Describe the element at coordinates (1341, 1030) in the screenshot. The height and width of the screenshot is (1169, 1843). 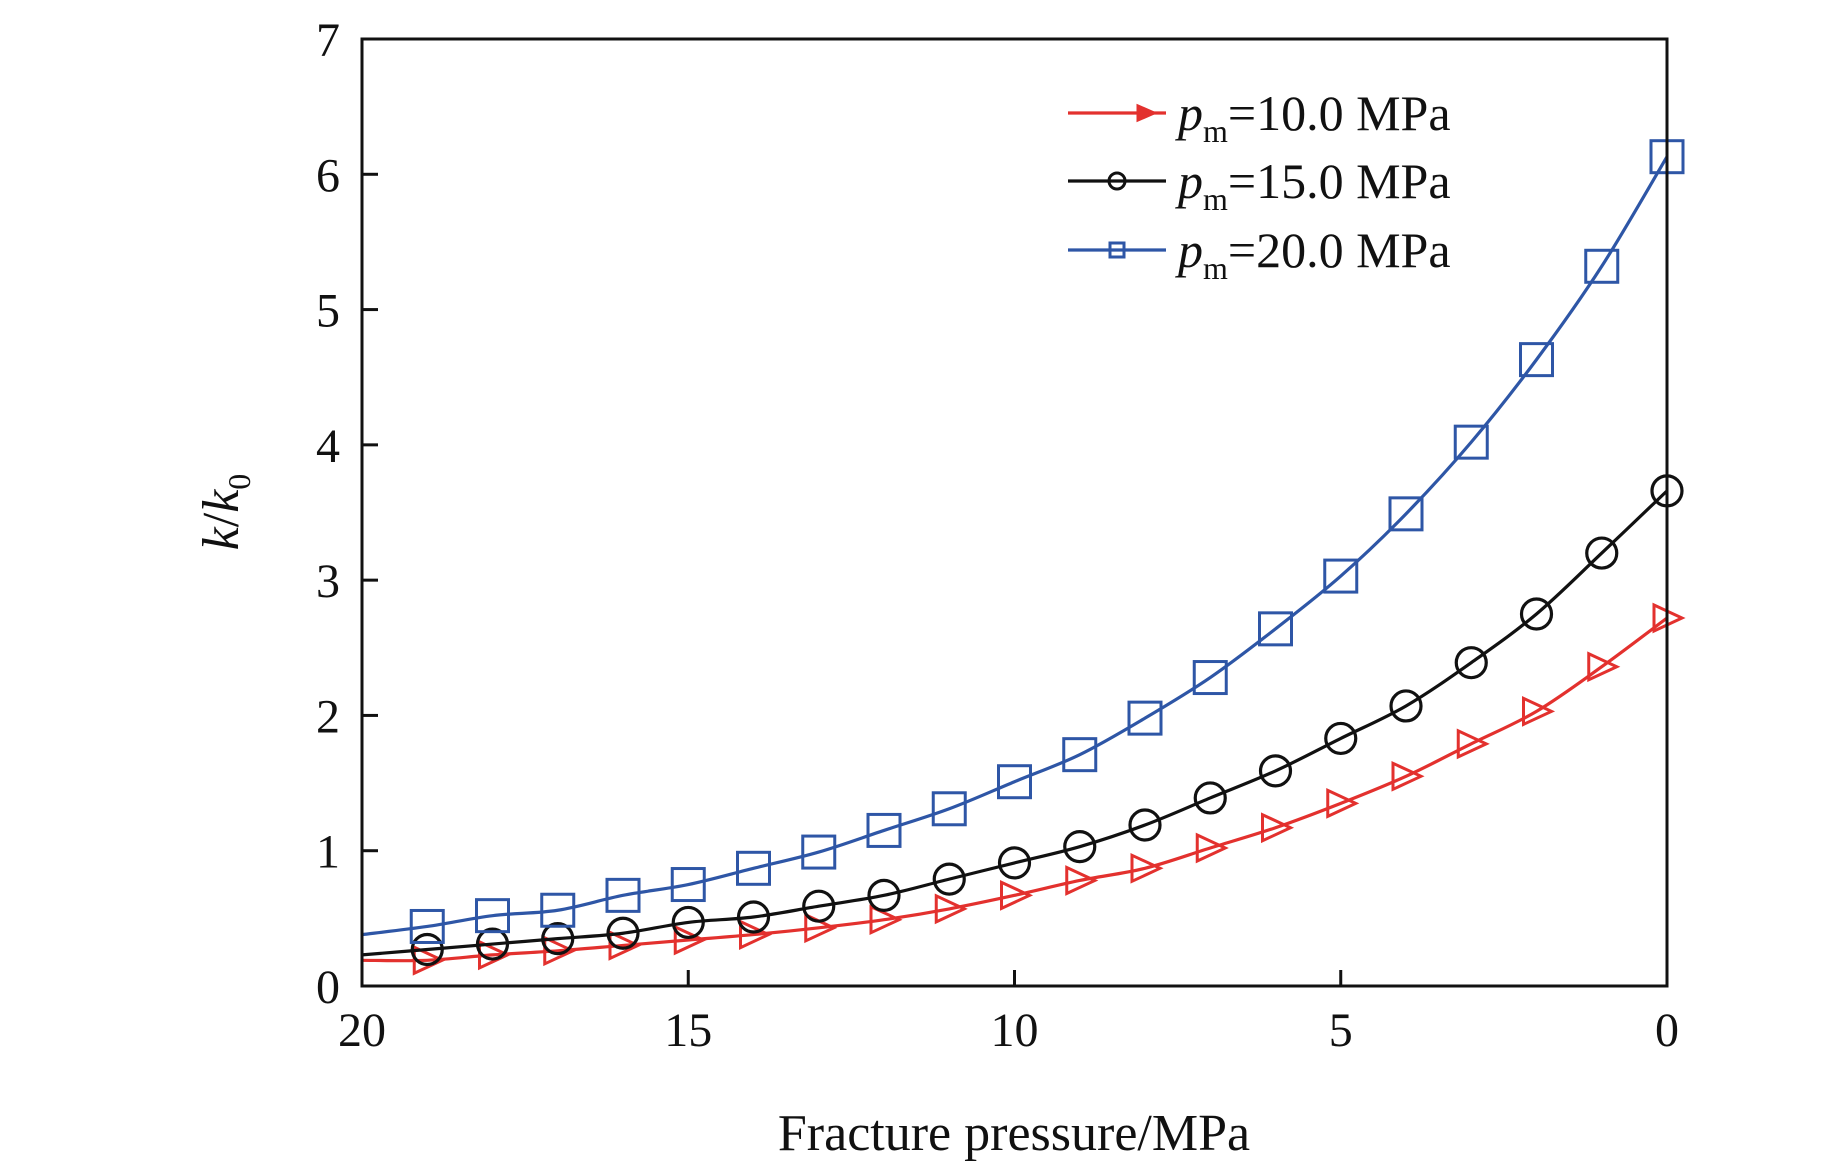
I see `x-tick-label: 5` at that location.